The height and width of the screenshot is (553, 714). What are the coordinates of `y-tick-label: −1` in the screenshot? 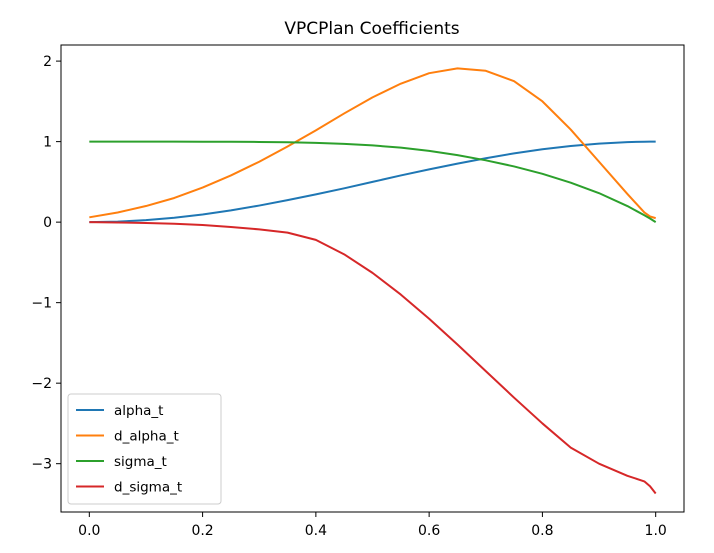 It's located at (41, 304).